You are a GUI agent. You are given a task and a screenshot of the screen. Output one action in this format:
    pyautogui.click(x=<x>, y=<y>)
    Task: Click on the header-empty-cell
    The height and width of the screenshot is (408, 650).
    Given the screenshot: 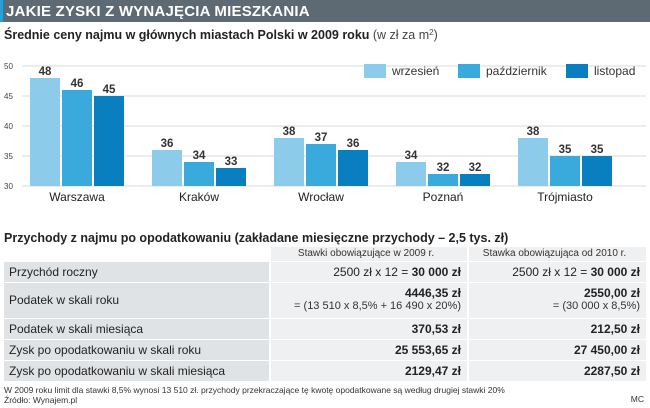 What is the action you would take?
    pyautogui.click(x=137, y=254)
    